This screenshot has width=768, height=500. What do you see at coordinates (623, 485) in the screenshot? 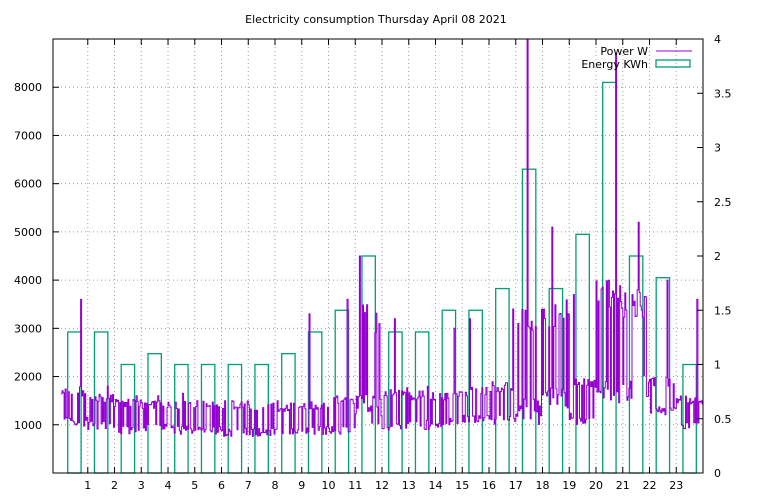
I see `x-tick-label: 21` at bounding box center [623, 485].